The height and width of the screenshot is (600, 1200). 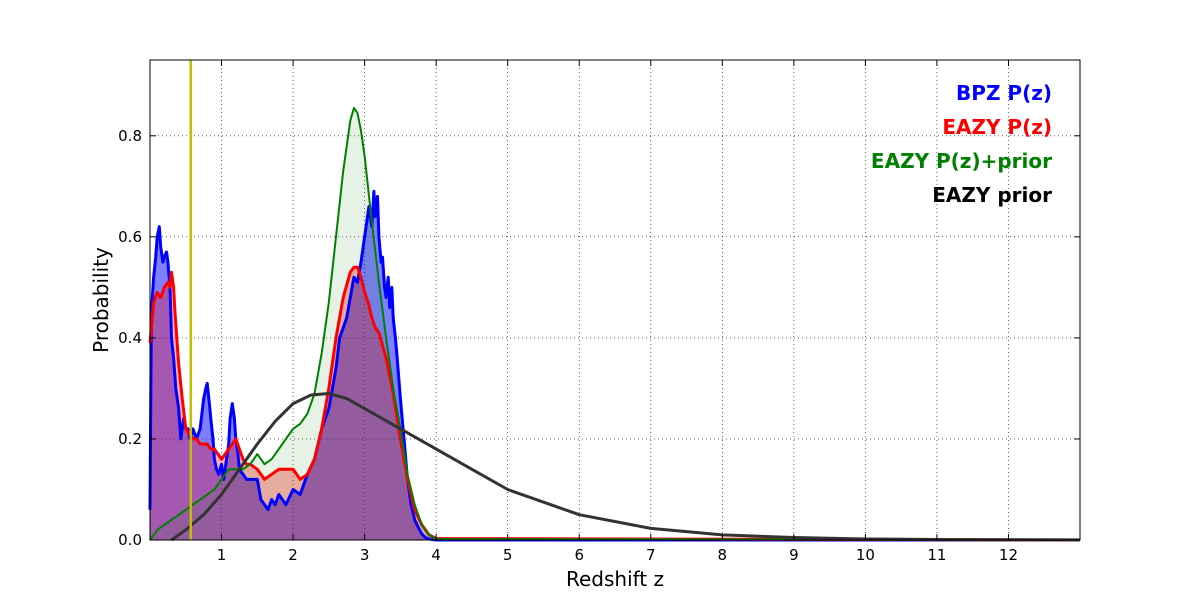 What do you see at coordinates (865, 555) in the screenshot?
I see `x-tick-label: 10` at bounding box center [865, 555].